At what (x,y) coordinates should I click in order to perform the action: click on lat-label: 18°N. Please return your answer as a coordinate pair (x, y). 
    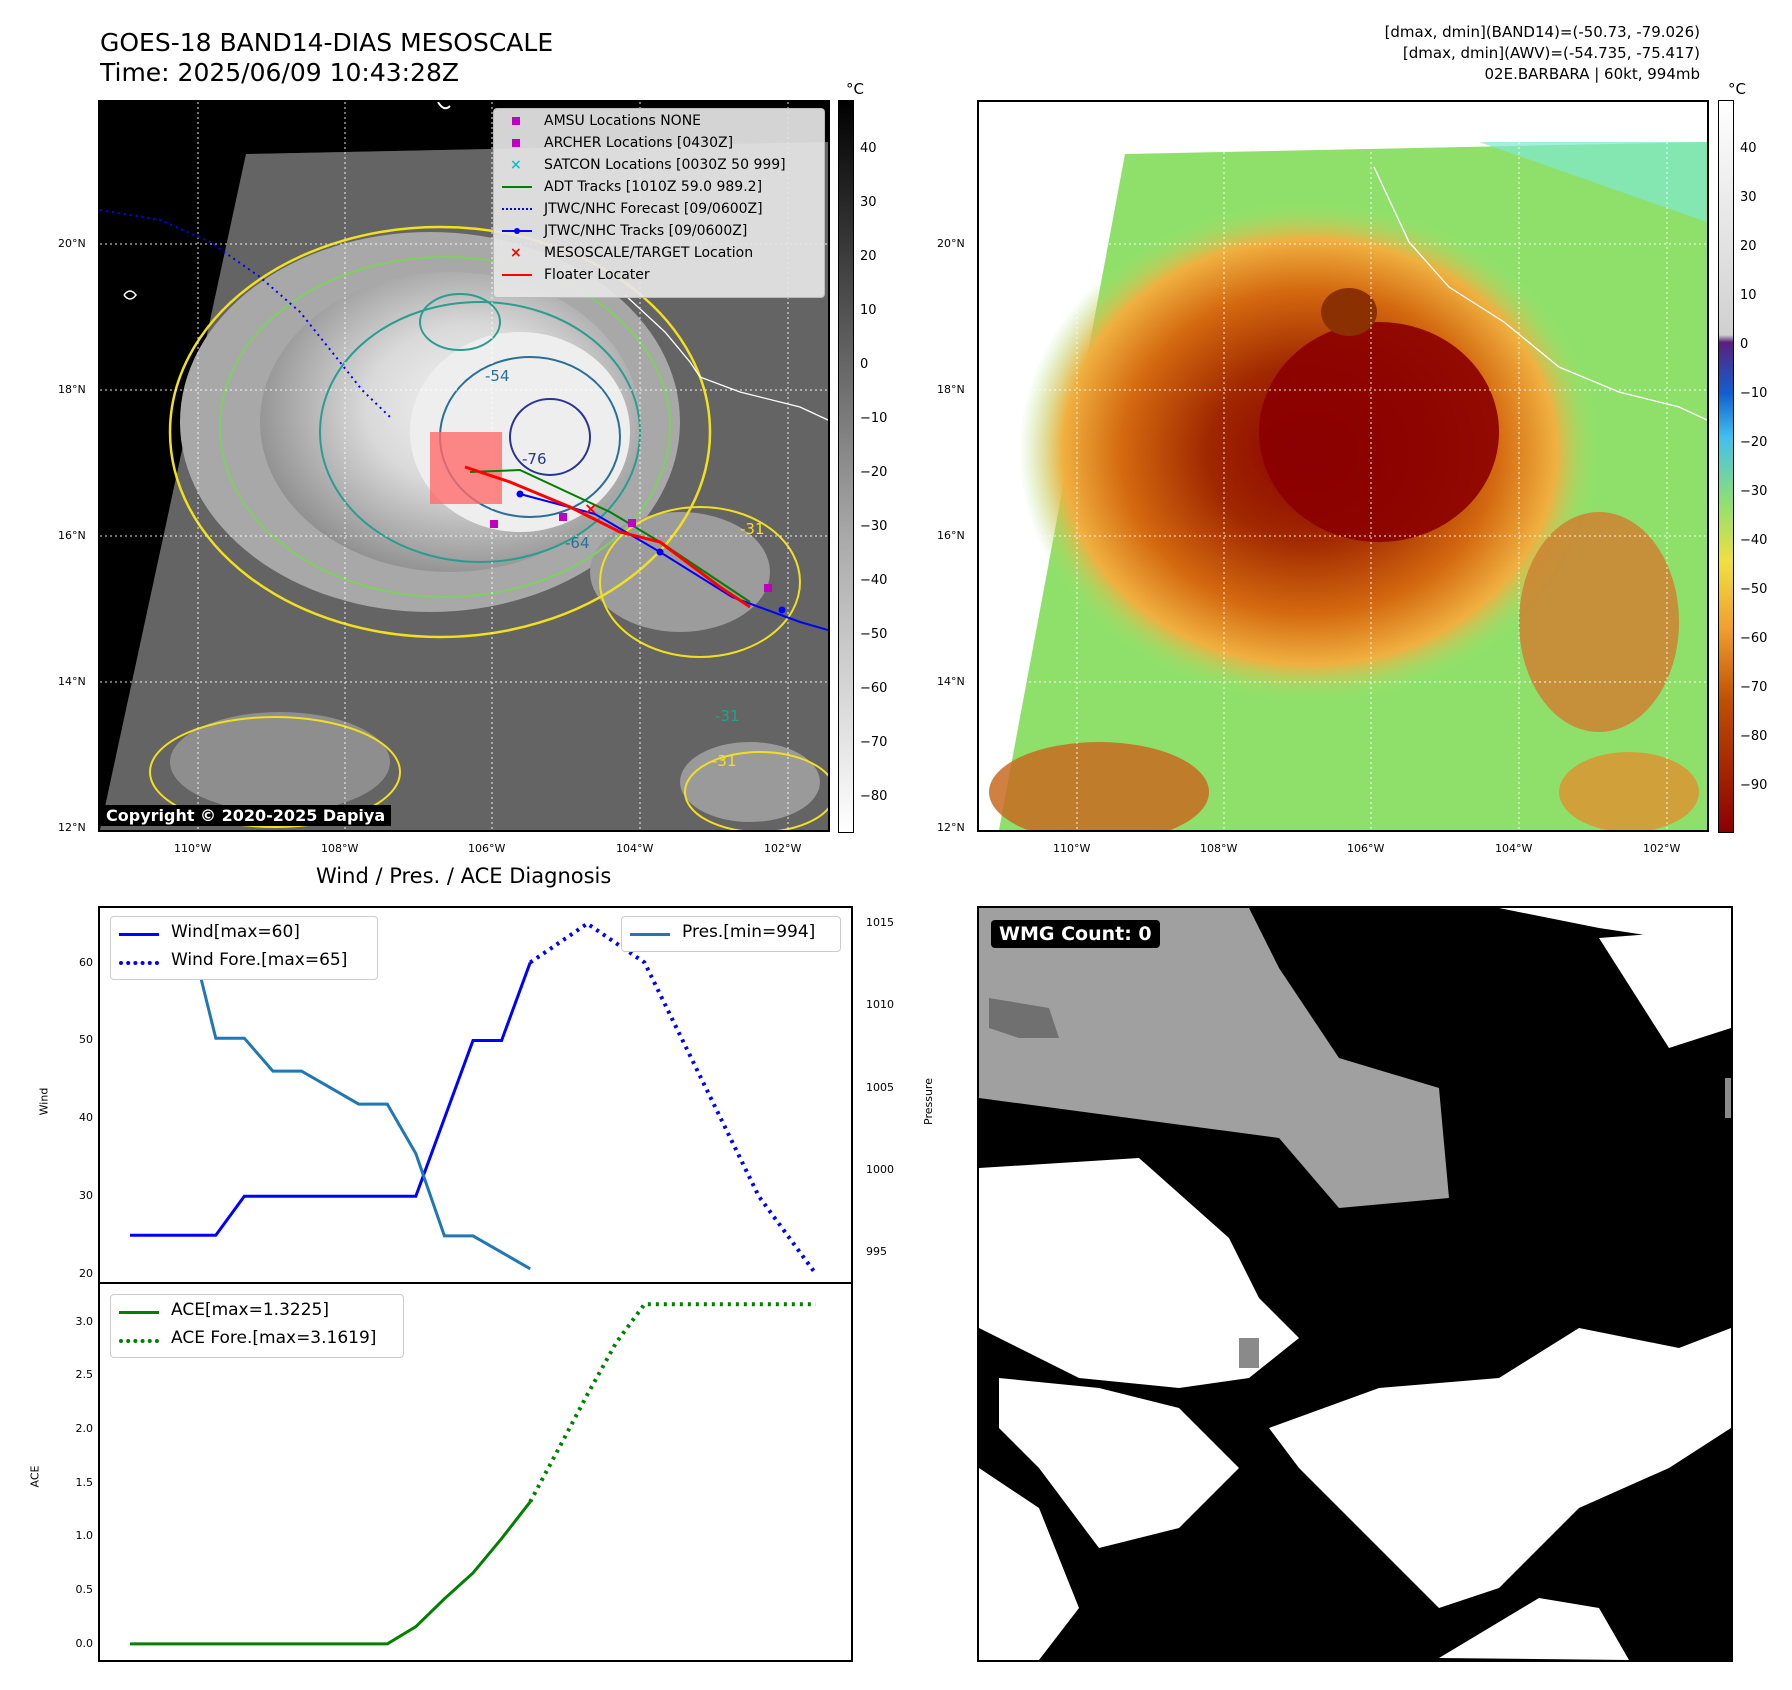
    Looking at the image, I should click on (72, 389).